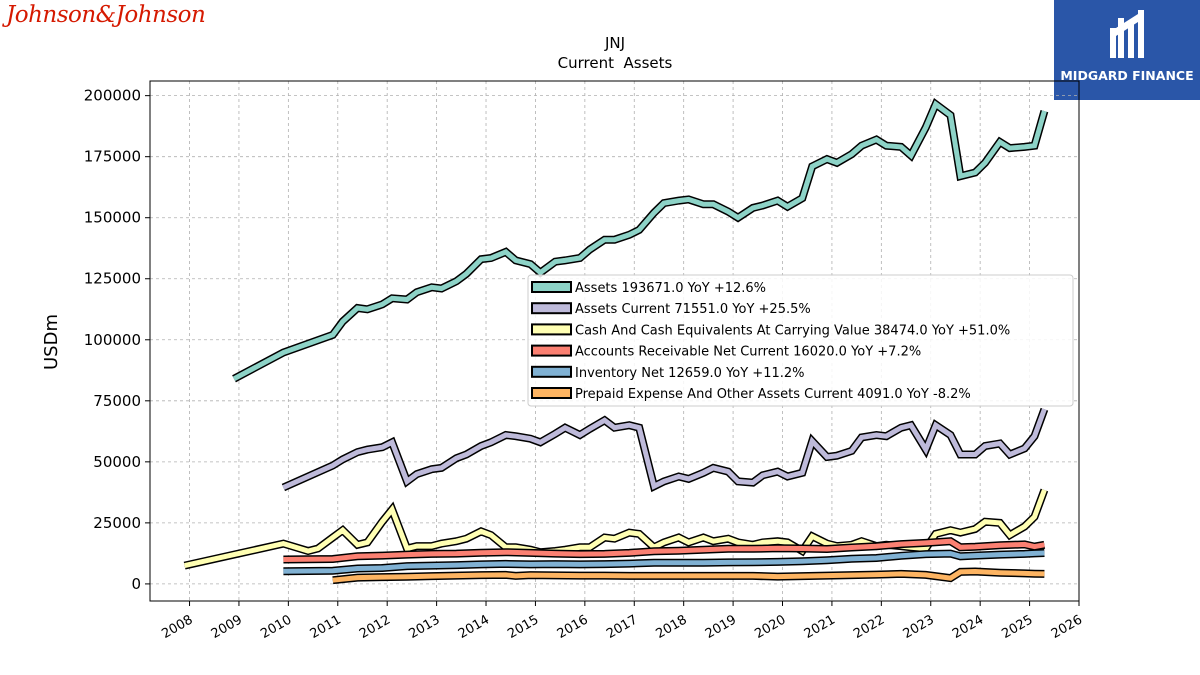 Image resolution: width=1200 pixels, height=675 pixels. What do you see at coordinates (615, 63) in the screenshot?
I see `chart-subtitle: Current Assets` at bounding box center [615, 63].